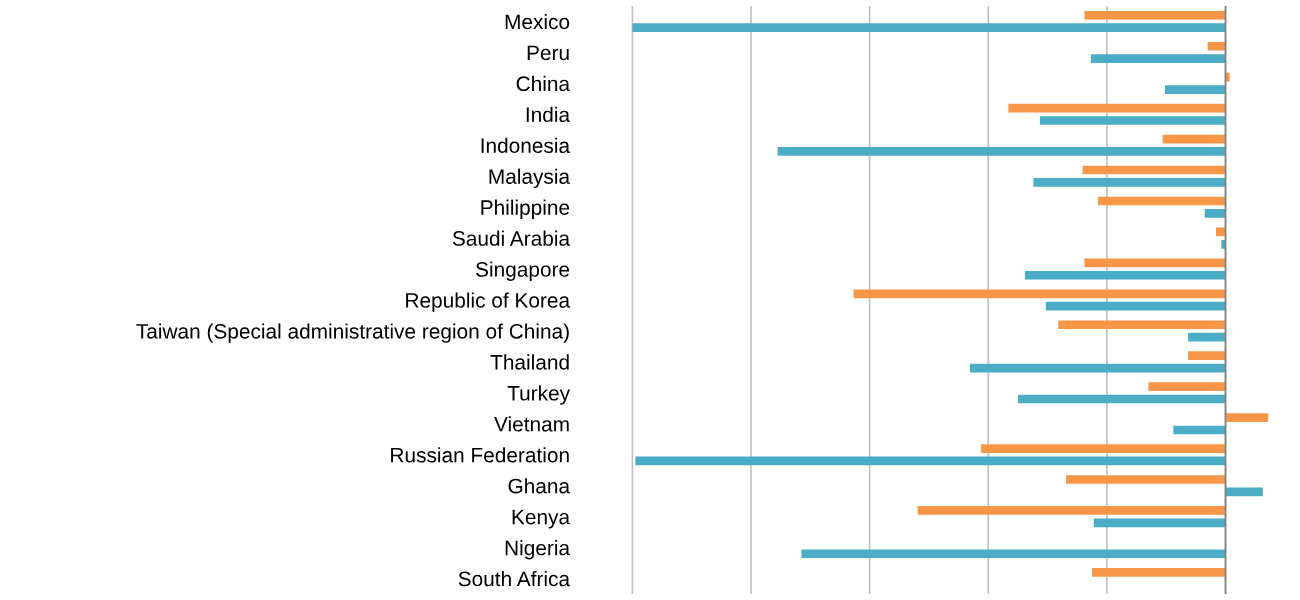 Image resolution: width=1300 pixels, height=600 pixels. I want to click on y-tick-label: Ghana, so click(539, 486).